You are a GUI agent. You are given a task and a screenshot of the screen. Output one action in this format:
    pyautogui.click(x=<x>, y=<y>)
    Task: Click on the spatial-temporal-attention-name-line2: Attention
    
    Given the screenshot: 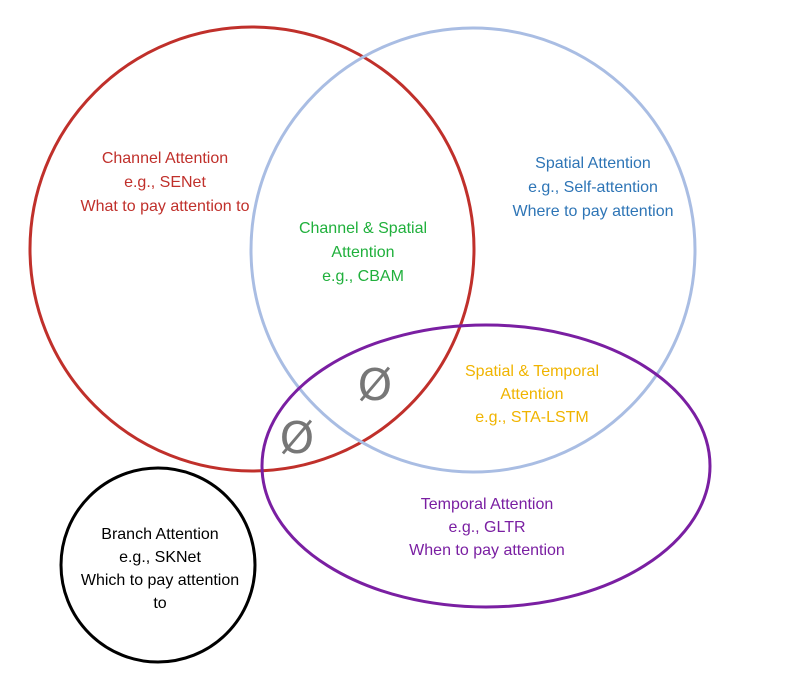 What is the action you would take?
    pyautogui.click(x=531, y=394)
    